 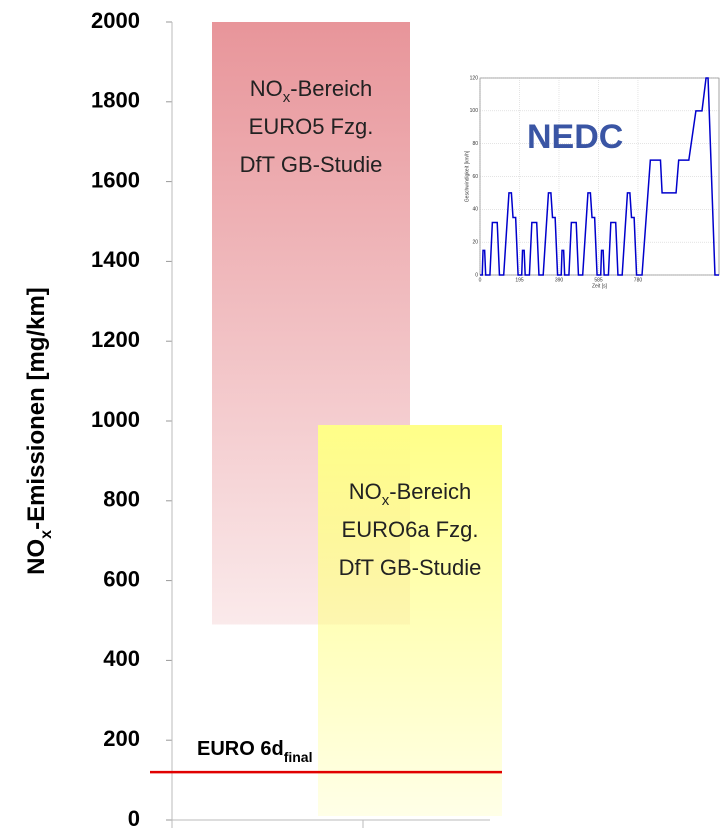 I want to click on y-tick-label: 1600, so click(x=115, y=179).